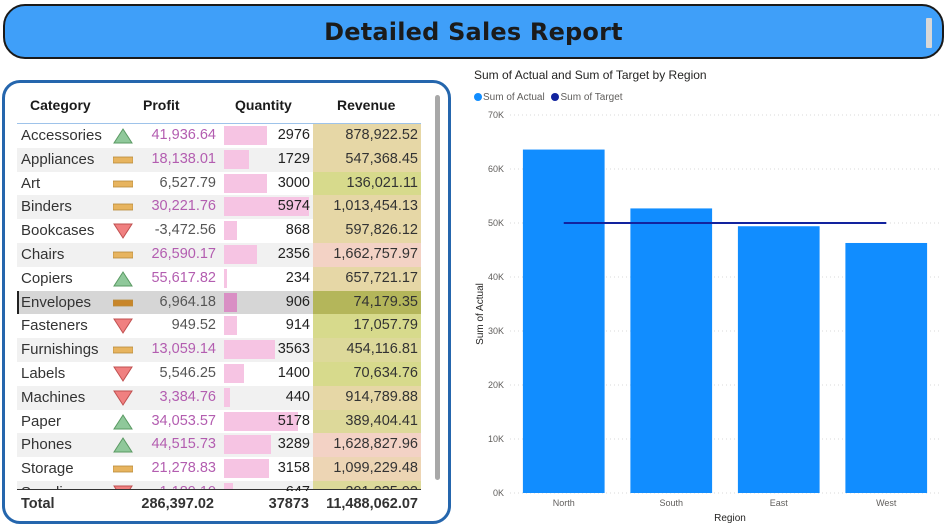 This screenshot has width=951, height=531. What do you see at coordinates (372, 504) in the screenshot?
I see `total-revenue: 11,488,062.07` at bounding box center [372, 504].